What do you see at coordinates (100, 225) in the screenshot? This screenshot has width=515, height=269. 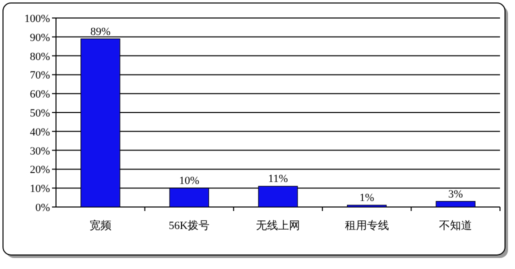 I see `x-tick-label: 宽频` at bounding box center [100, 225].